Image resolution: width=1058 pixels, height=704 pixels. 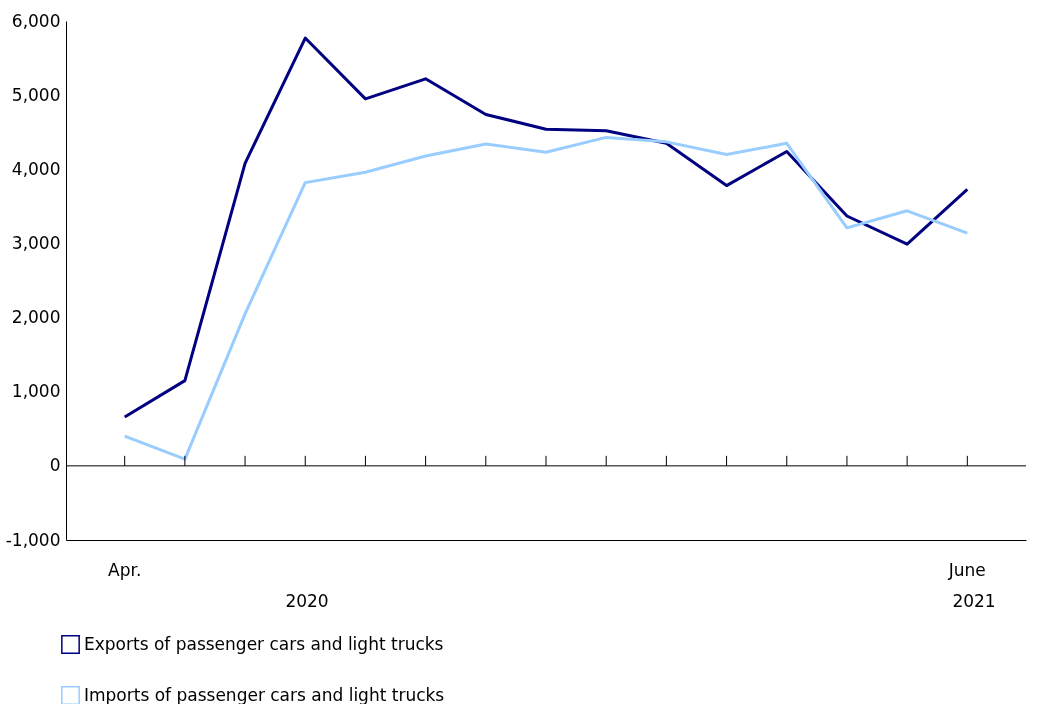 I want to click on y-tick-label: 6,000, so click(x=36, y=20).